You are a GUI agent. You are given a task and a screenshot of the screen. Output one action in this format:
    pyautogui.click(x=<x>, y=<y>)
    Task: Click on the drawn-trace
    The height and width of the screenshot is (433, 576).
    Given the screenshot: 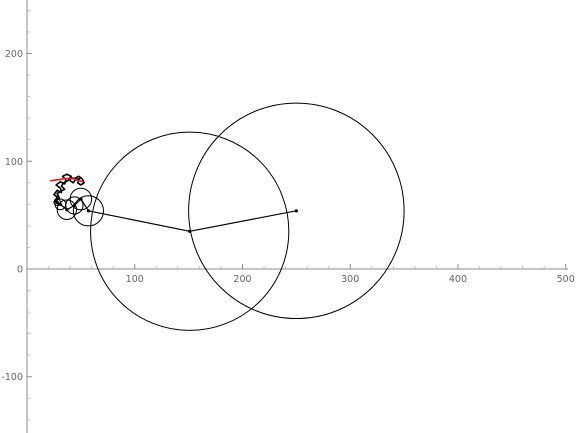 What is the action you would take?
    pyautogui.click(x=67, y=189)
    